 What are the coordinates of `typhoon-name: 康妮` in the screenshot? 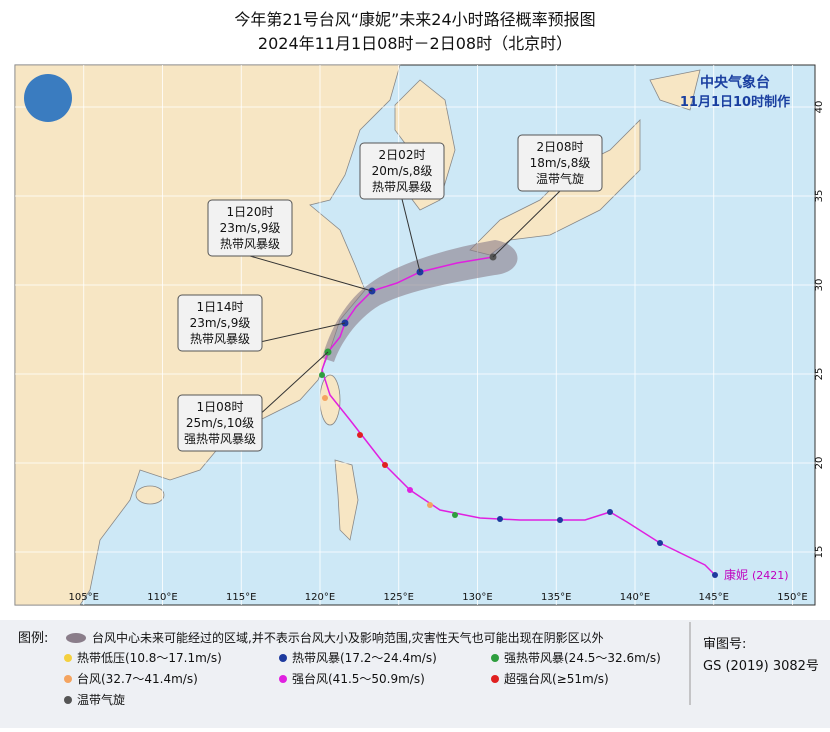 It's located at (736, 574).